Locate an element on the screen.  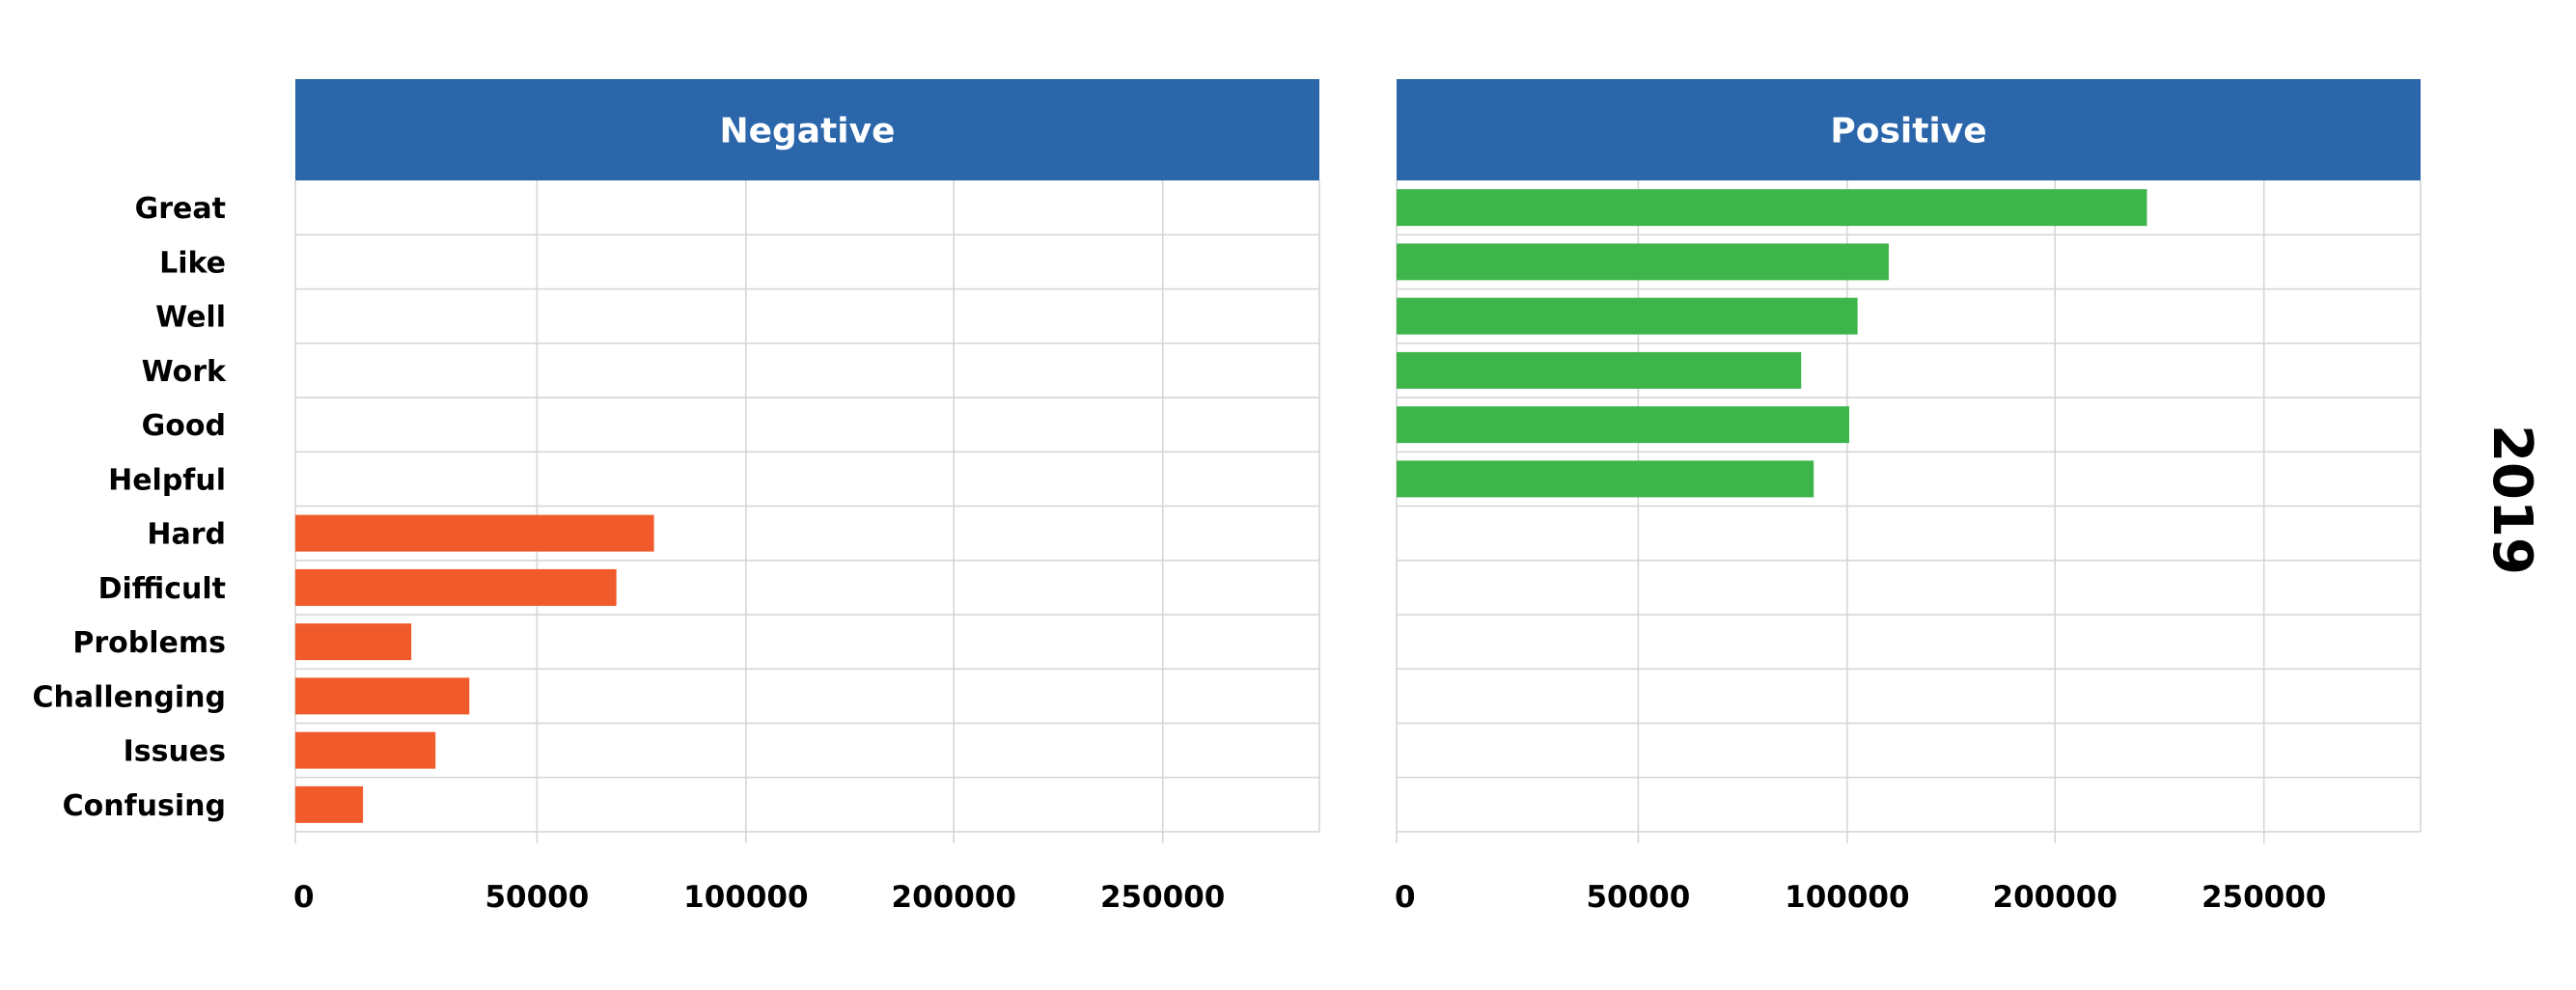
category-label-5: Helpful is located at coordinates (167, 480).